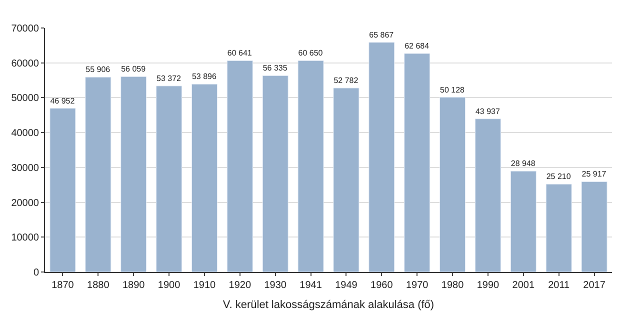  I want to click on x-tick-label: 1990, so click(488, 285).